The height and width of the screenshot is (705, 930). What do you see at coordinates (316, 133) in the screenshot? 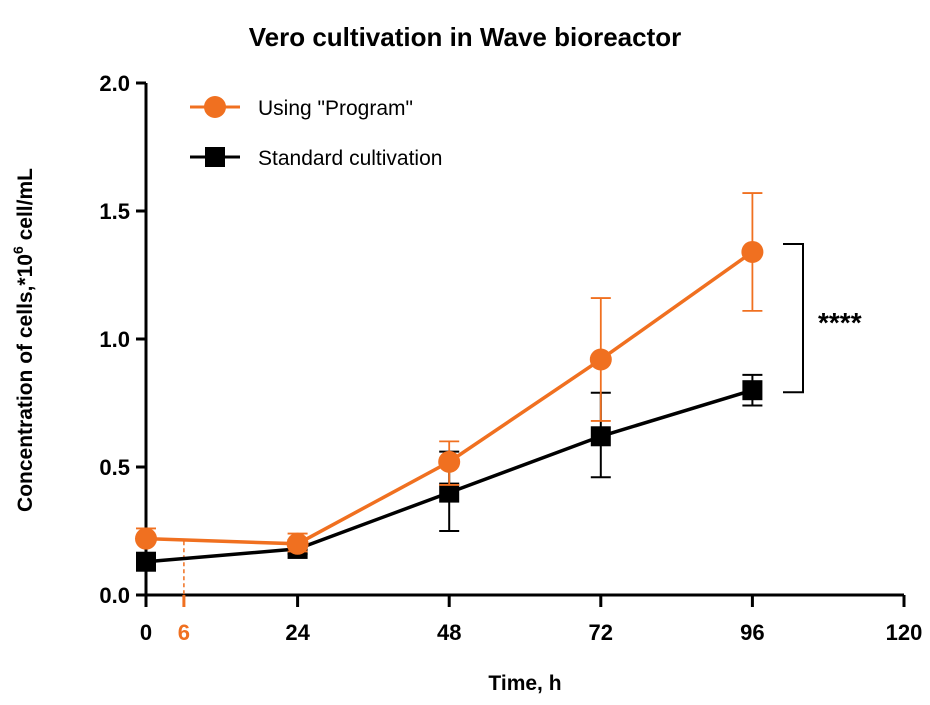
I see `legend: Using "Program" Standard cultivation` at bounding box center [316, 133].